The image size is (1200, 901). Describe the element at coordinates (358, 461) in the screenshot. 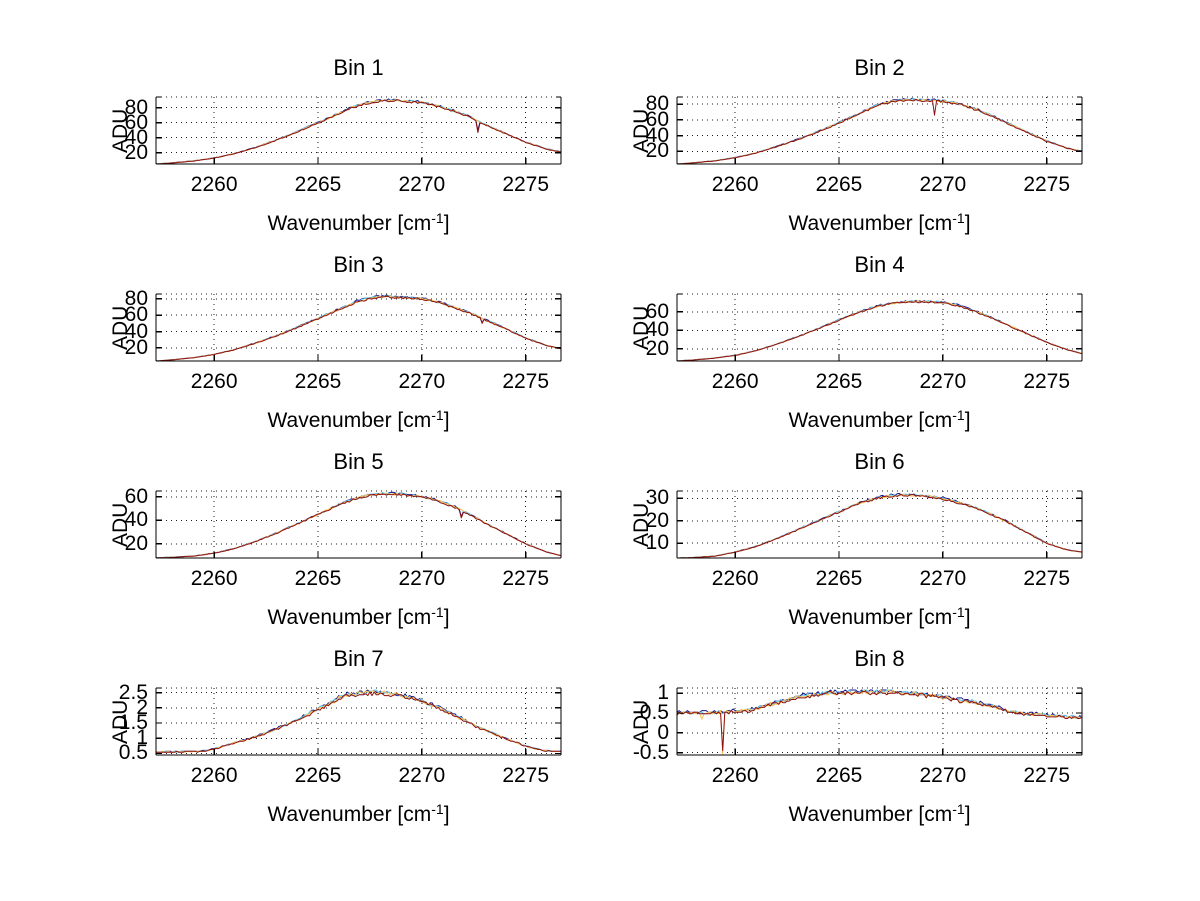

I see `subplot-title: Bin 5` at that location.